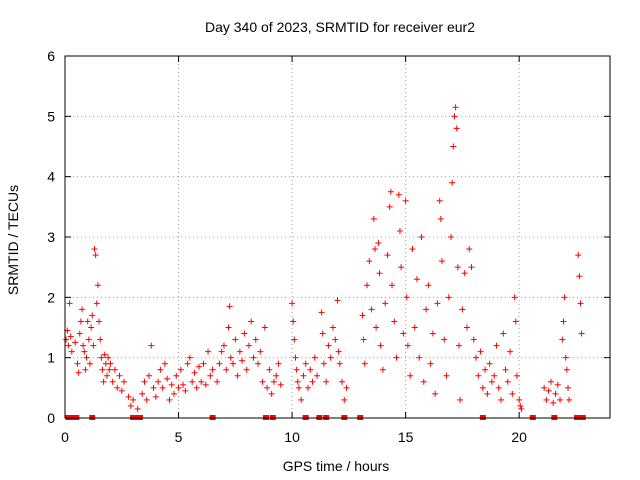  Describe the element at coordinates (179, 437) in the screenshot. I see `x-tick-label: 5` at that location.